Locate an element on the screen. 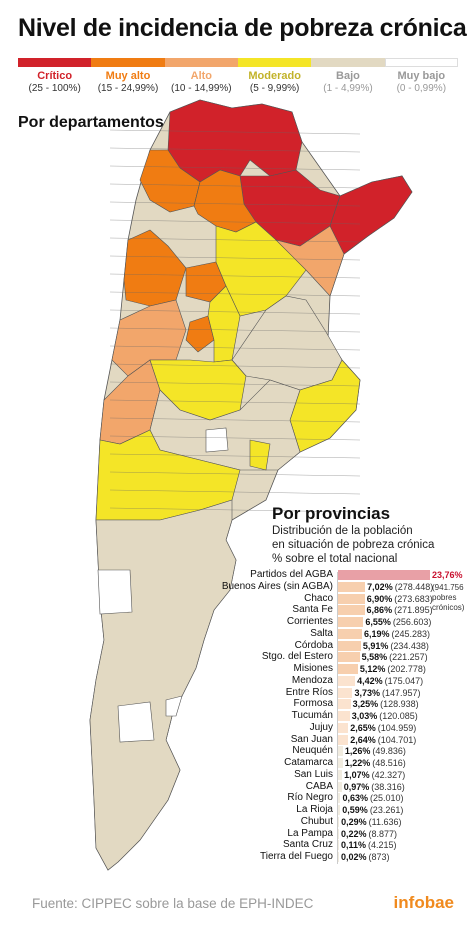  legend-range: (5 - 9,99%) is located at coordinates (274, 88).